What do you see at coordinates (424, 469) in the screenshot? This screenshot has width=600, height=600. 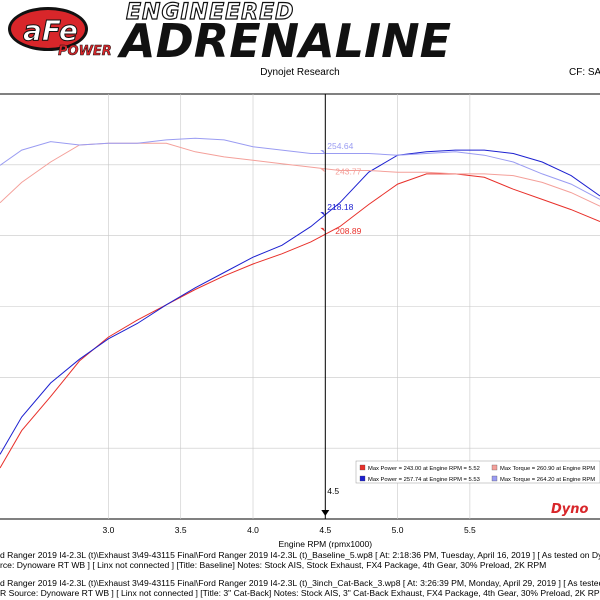 I see `legend-entry: Max Power = 243.00 at Engine RPM = 5.52` at bounding box center [424, 469].